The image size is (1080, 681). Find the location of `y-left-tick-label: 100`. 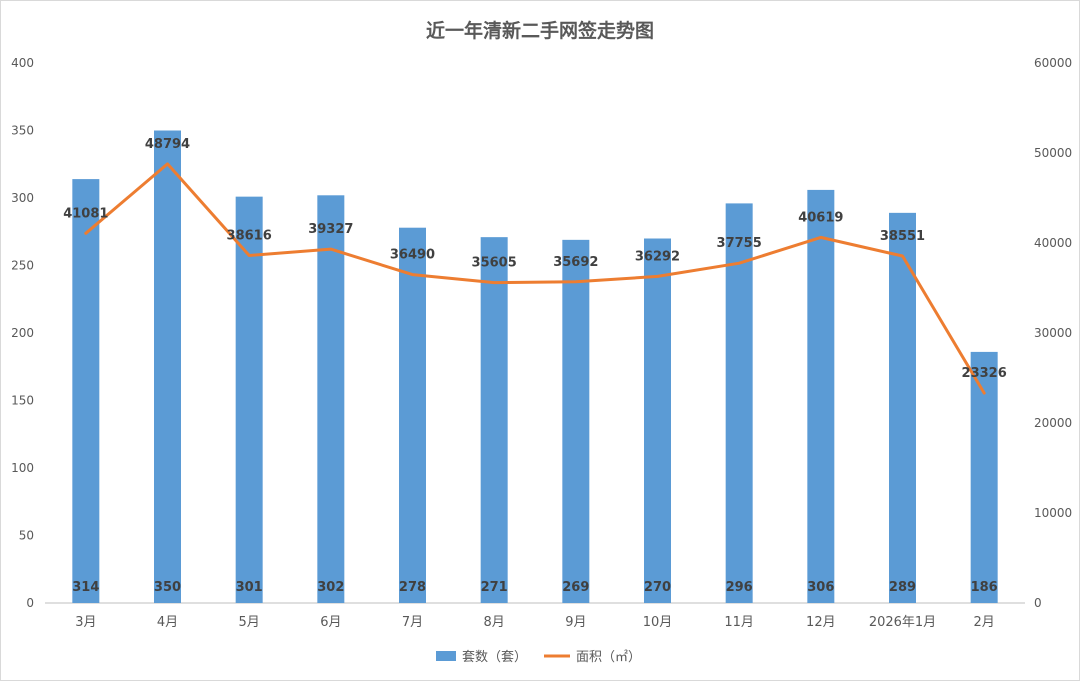

y-left-tick-label: 100 is located at coordinates (22, 468).